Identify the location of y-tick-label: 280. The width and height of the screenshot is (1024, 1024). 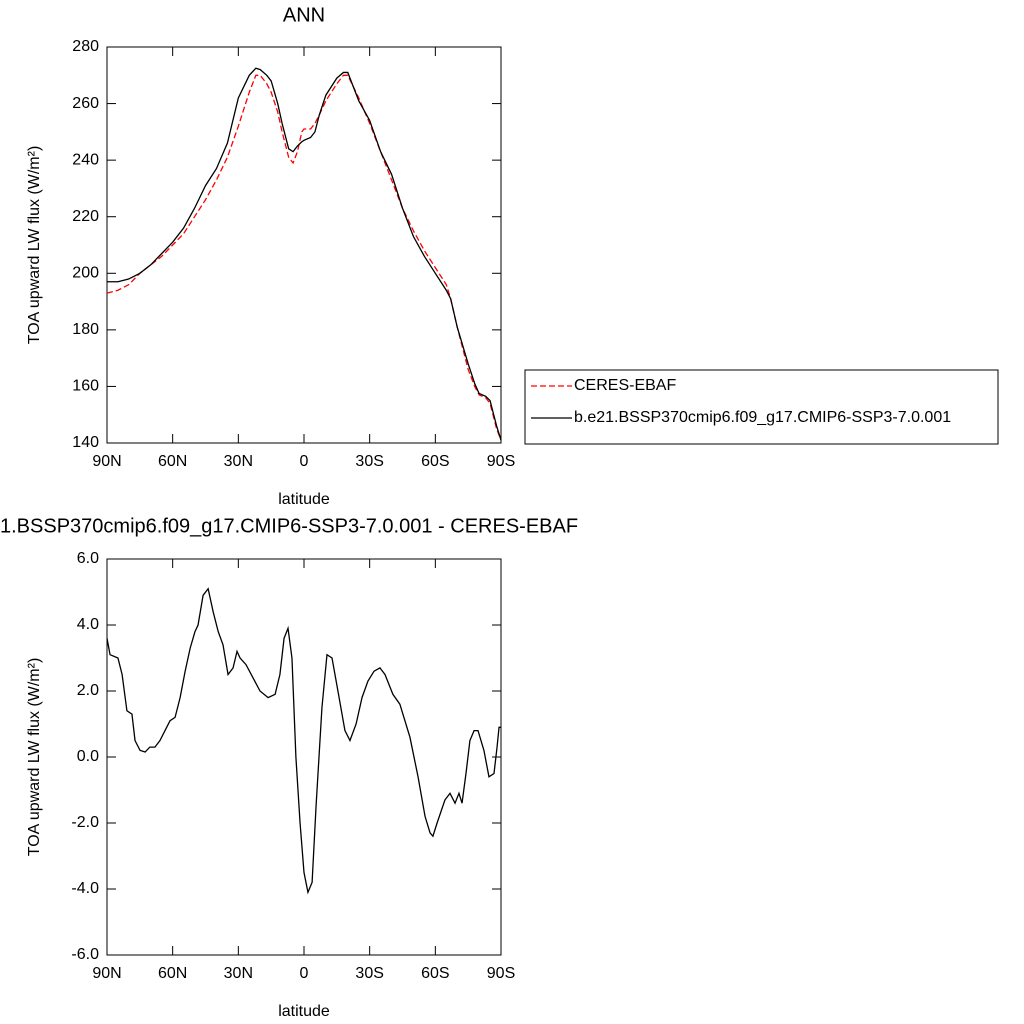
(85, 46).